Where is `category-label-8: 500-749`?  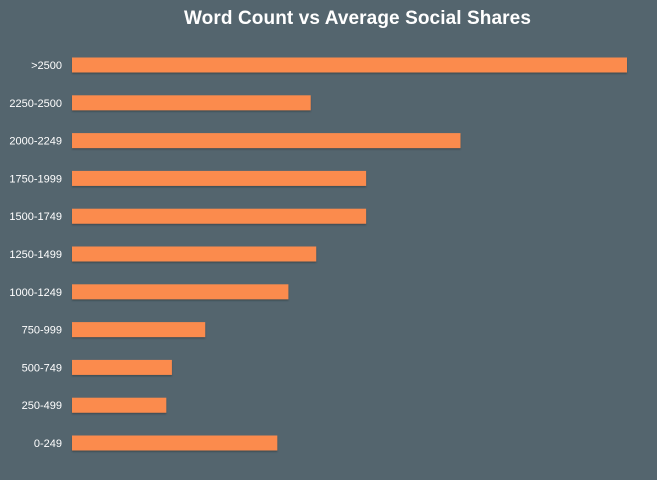 category-label-8: 500-749 is located at coordinates (42, 368).